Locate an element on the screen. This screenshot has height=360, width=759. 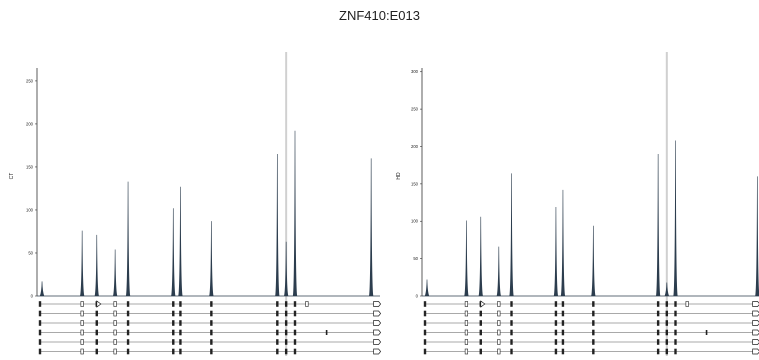
exon-arrow is located at coordinates (483, 304).